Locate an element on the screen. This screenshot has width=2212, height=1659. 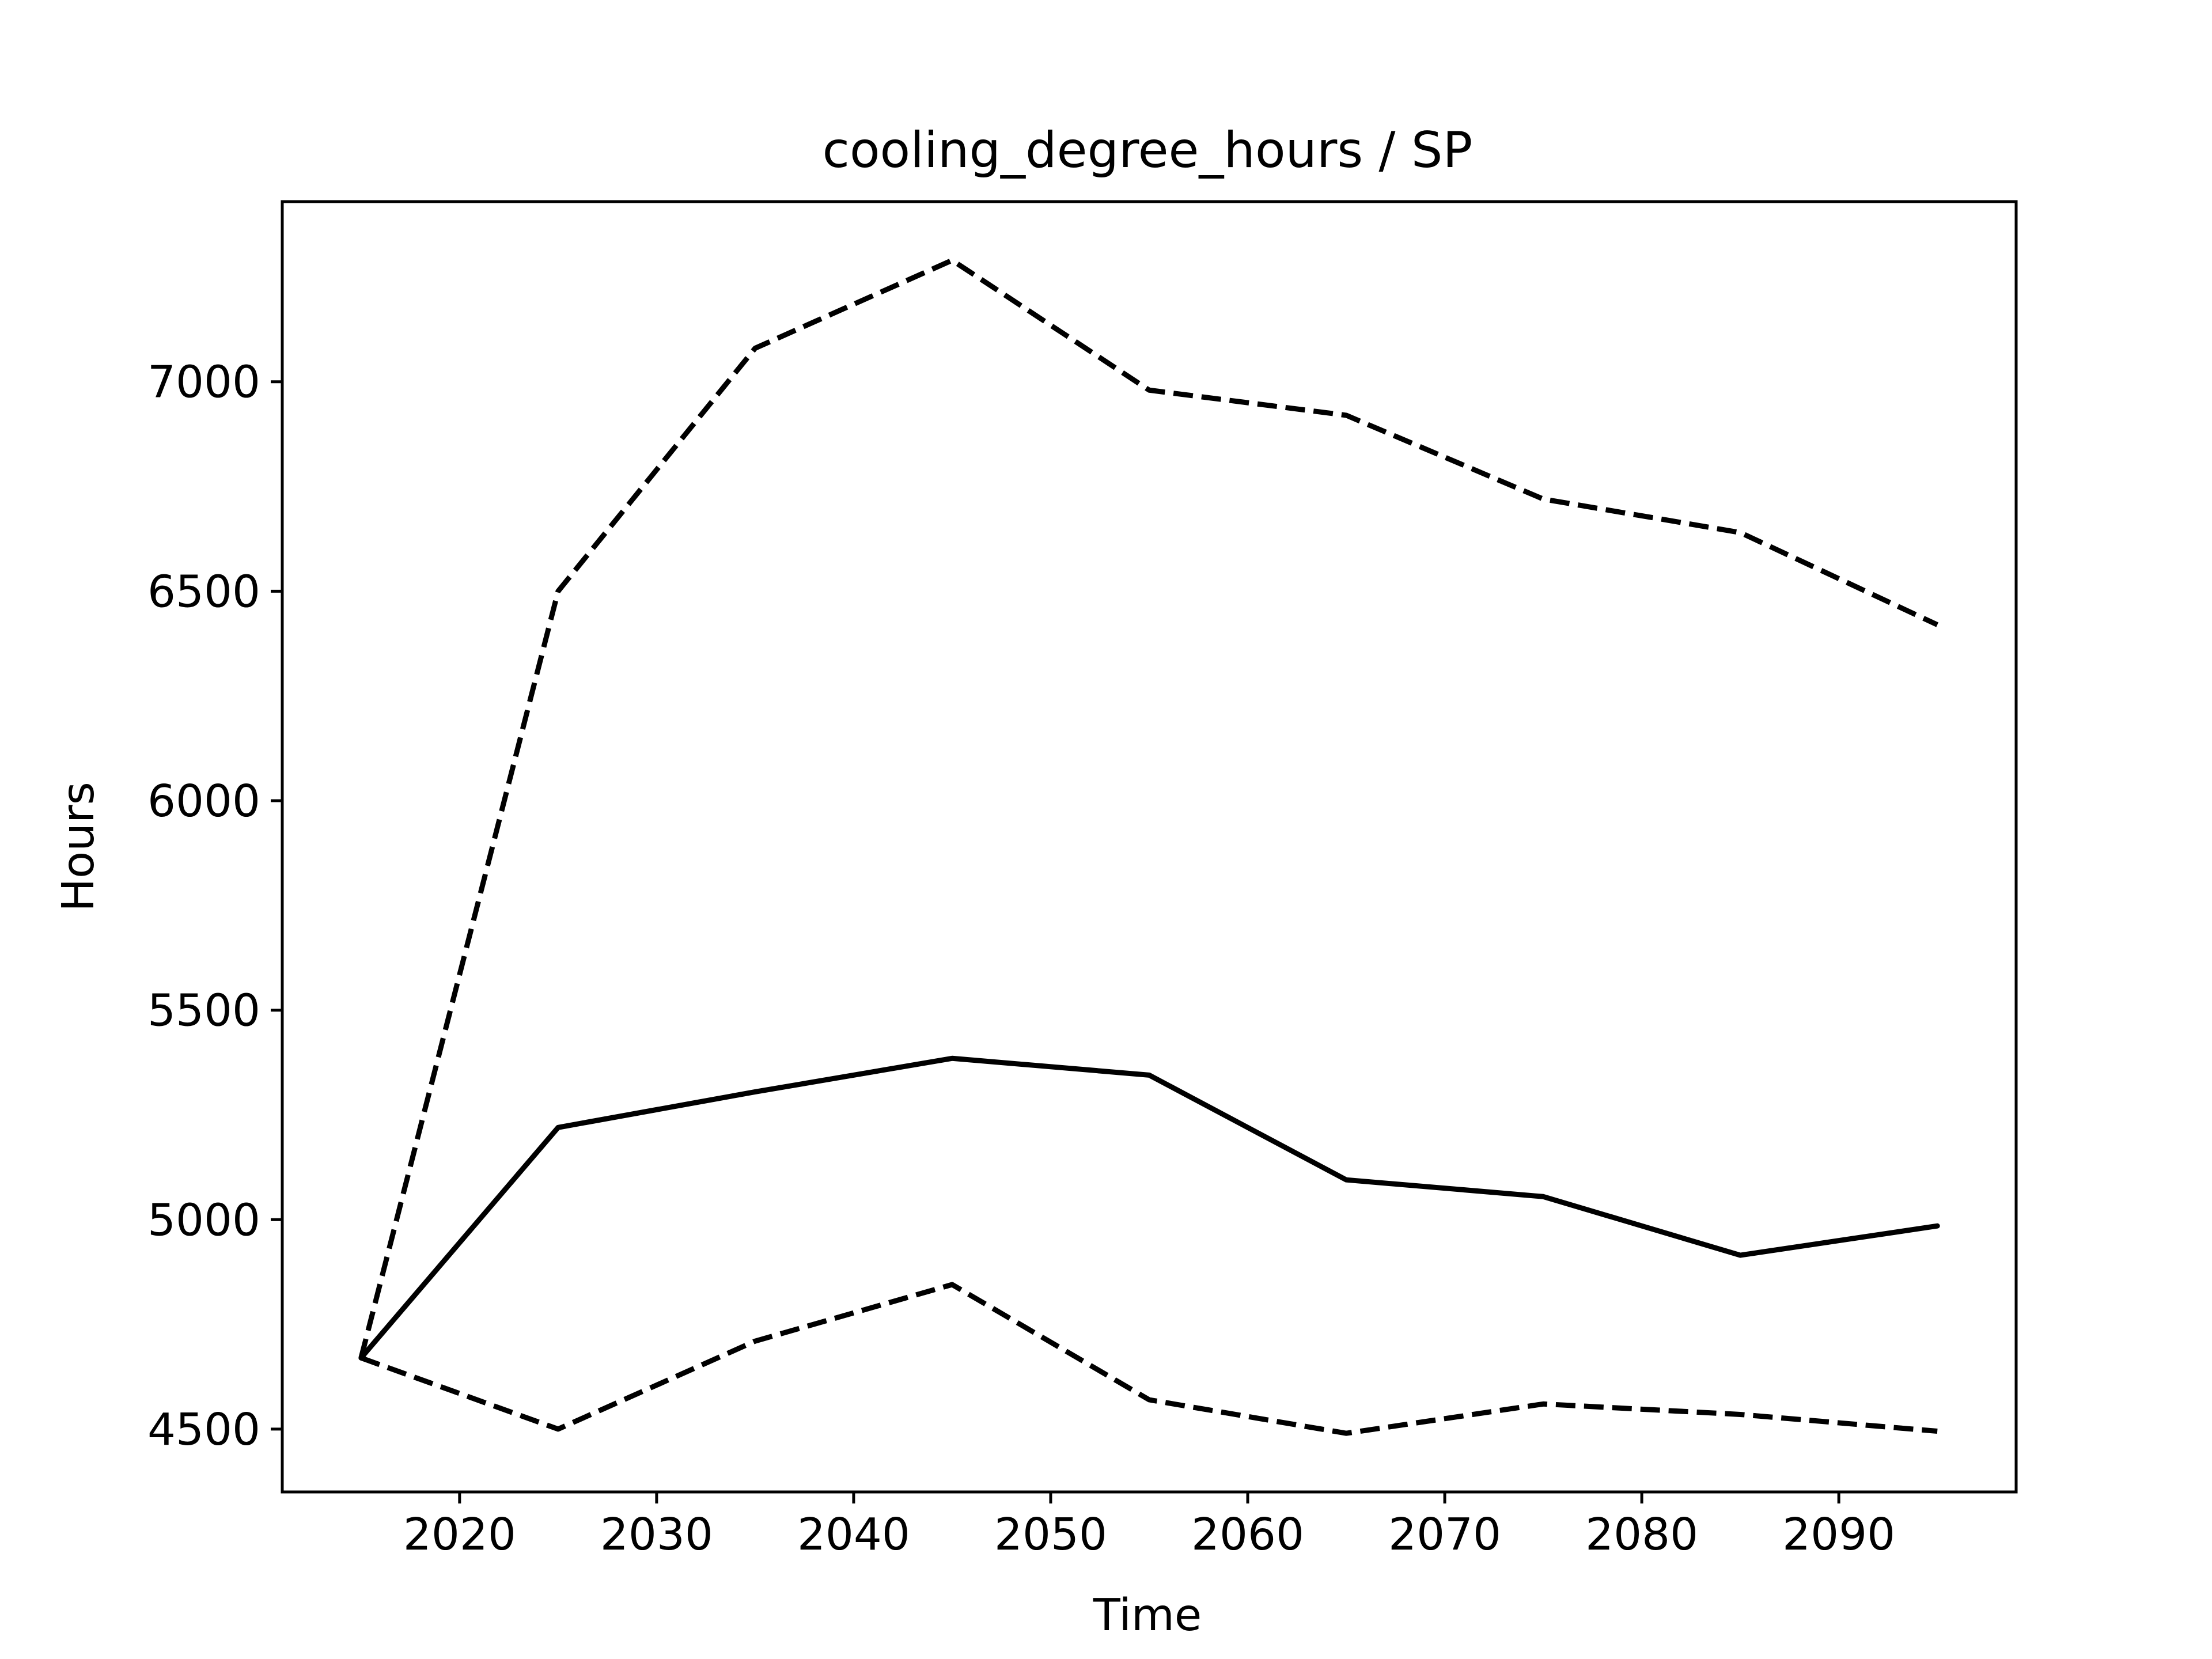
x-axis-label: Time is located at coordinates (1147, 1615).